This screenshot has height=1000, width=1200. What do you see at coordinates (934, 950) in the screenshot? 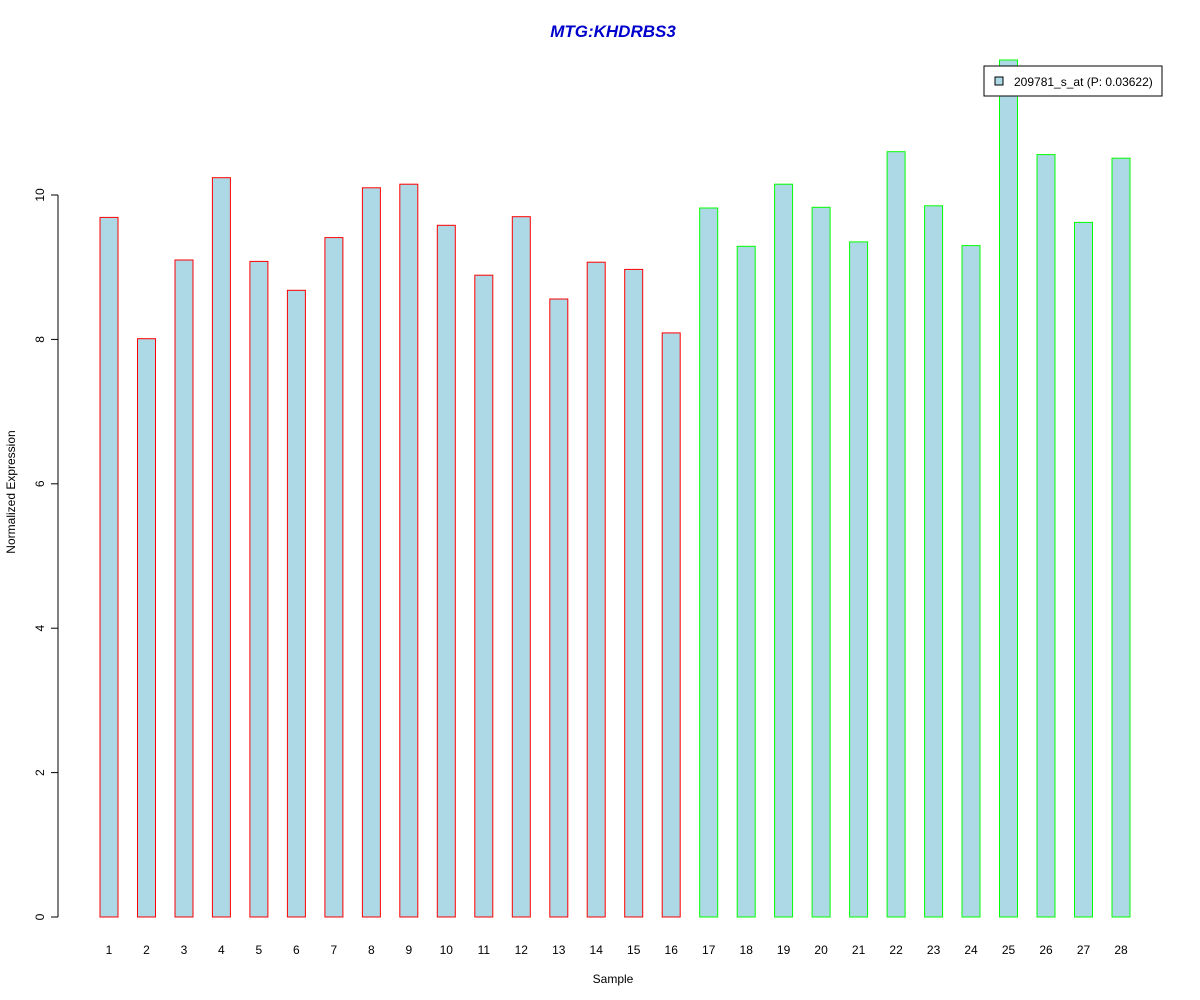
I see `x-tick-label: 23` at bounding box center [934, 950].